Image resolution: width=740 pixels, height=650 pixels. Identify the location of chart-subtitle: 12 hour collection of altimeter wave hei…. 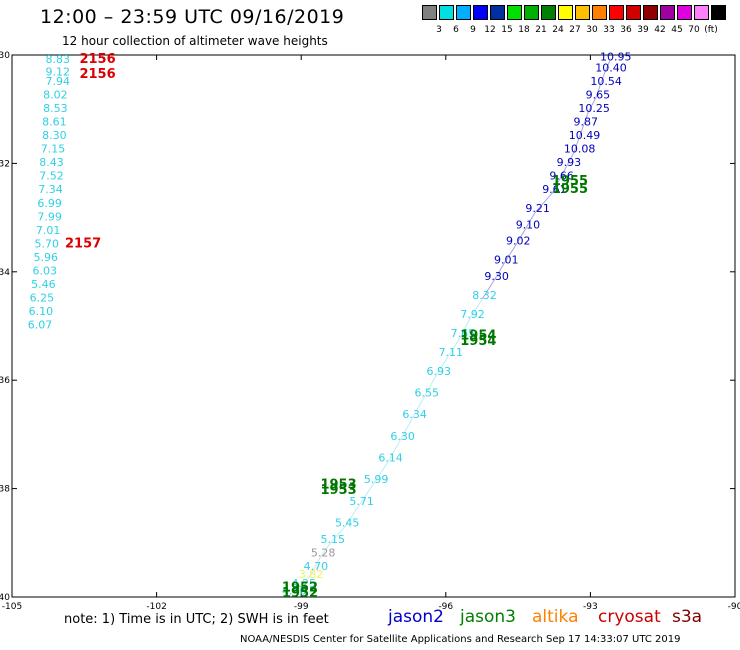
(195, 41).